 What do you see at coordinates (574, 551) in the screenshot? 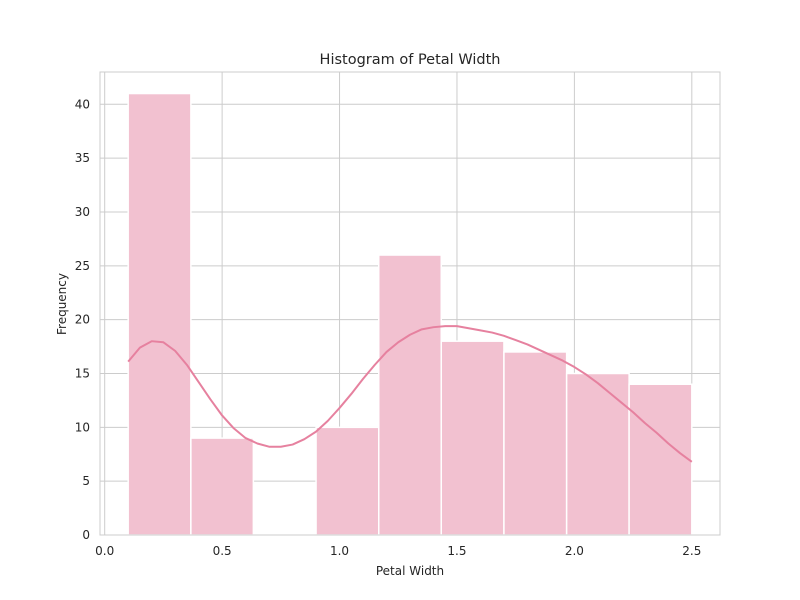
I see `x-tick-label: 2.0` at bounding box center [574, 551].